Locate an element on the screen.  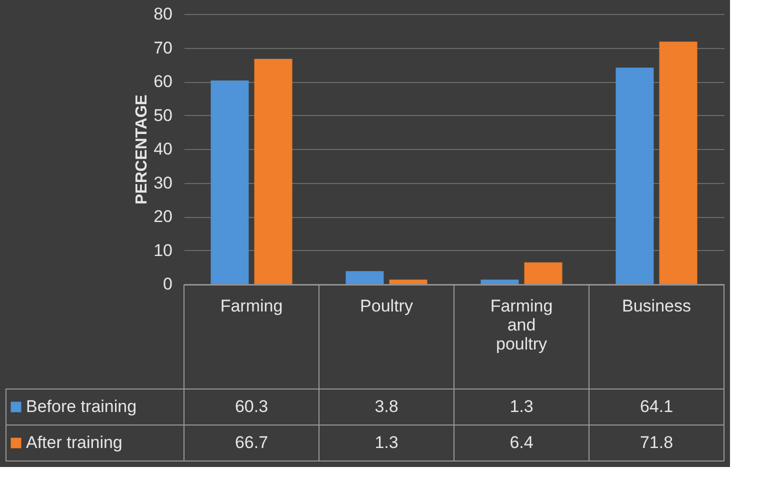
data-label: 71.8 is located at coordinates (657, 442).